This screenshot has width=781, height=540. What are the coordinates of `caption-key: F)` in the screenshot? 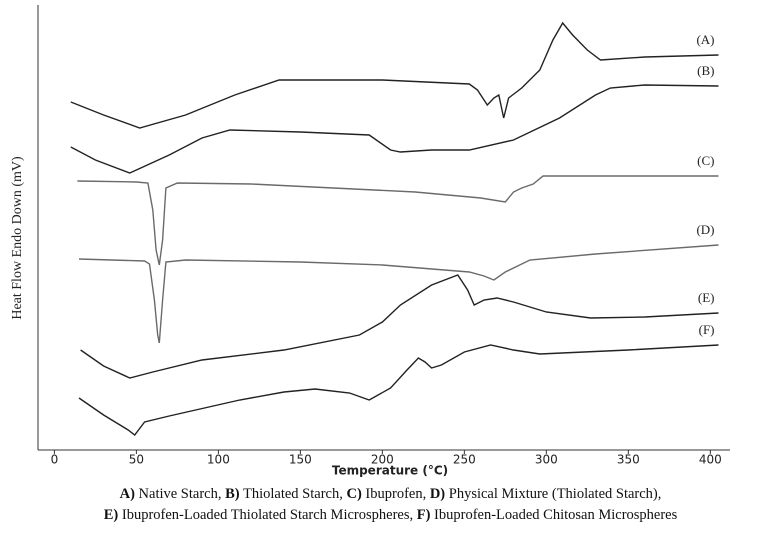 It's located at (423, 515).